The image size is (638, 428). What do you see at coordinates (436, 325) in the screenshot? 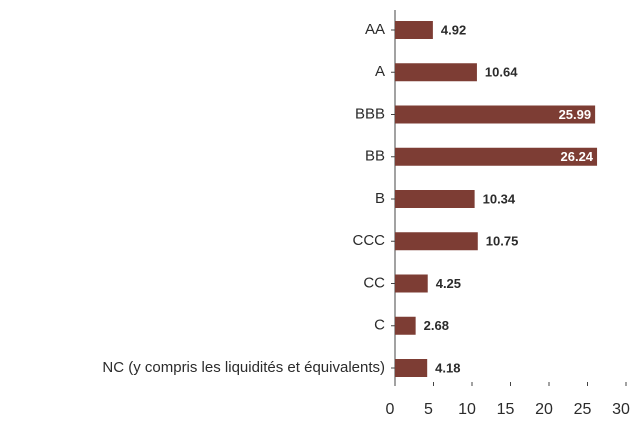
I see `value-label: 2.68` at bounding box center [436, 325].